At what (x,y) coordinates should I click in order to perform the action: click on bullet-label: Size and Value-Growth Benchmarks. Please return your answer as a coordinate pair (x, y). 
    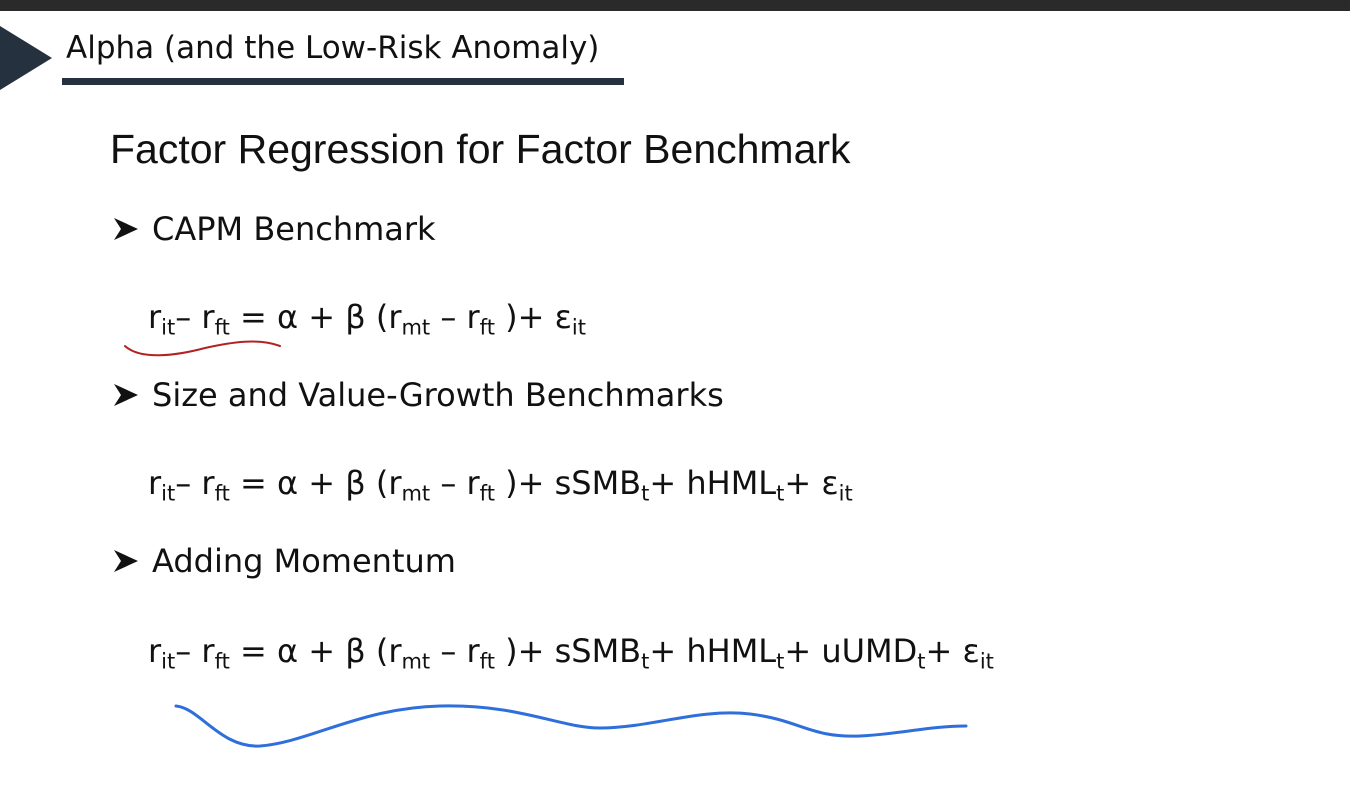
    Looking at the image, I should click on (438, 395).